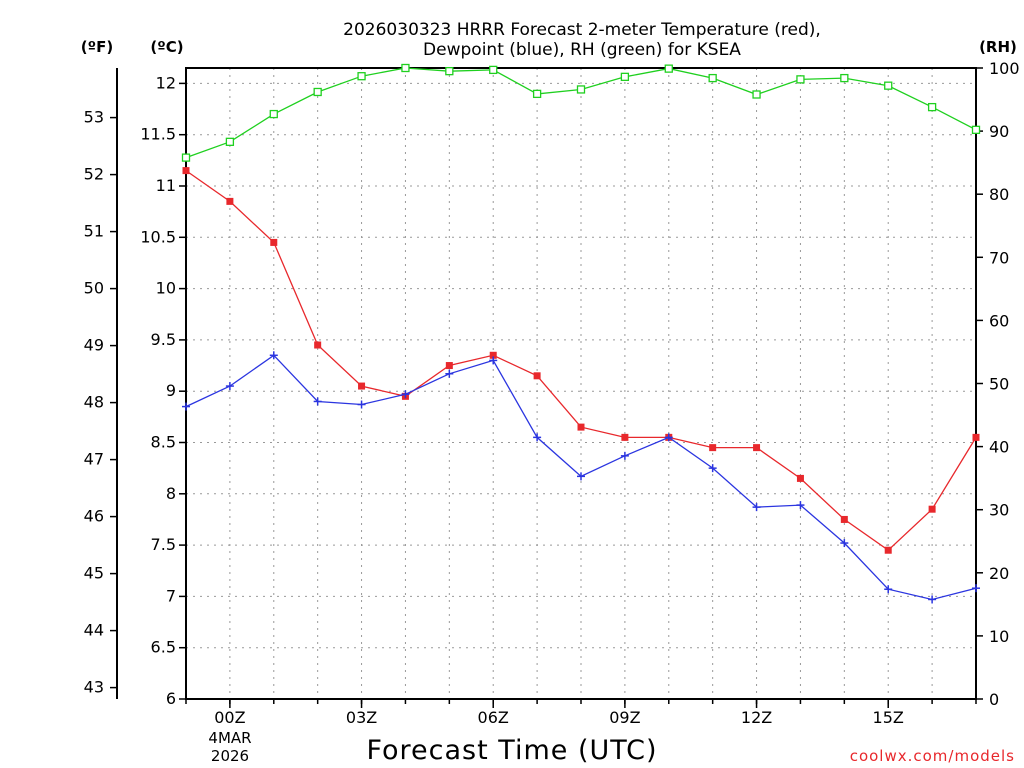 The height and width of the screenshot is (768, 1024). Describe the element at coordinates (171, 595) in the screenshot. I see `celsius-tick-label: 7` at that location.